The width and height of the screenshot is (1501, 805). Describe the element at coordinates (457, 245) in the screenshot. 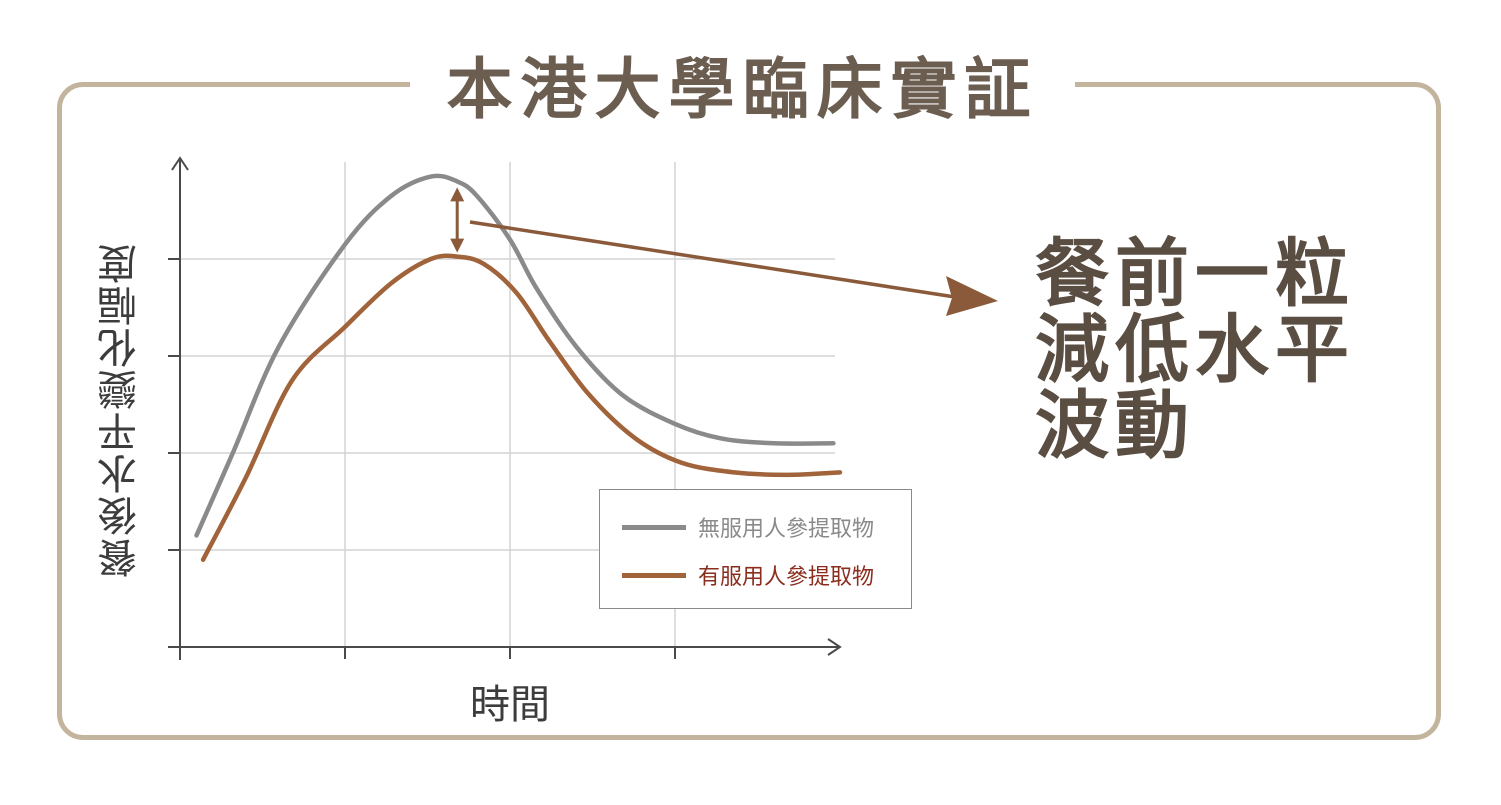

I see `difference-arrow-head-bottom` at that location.